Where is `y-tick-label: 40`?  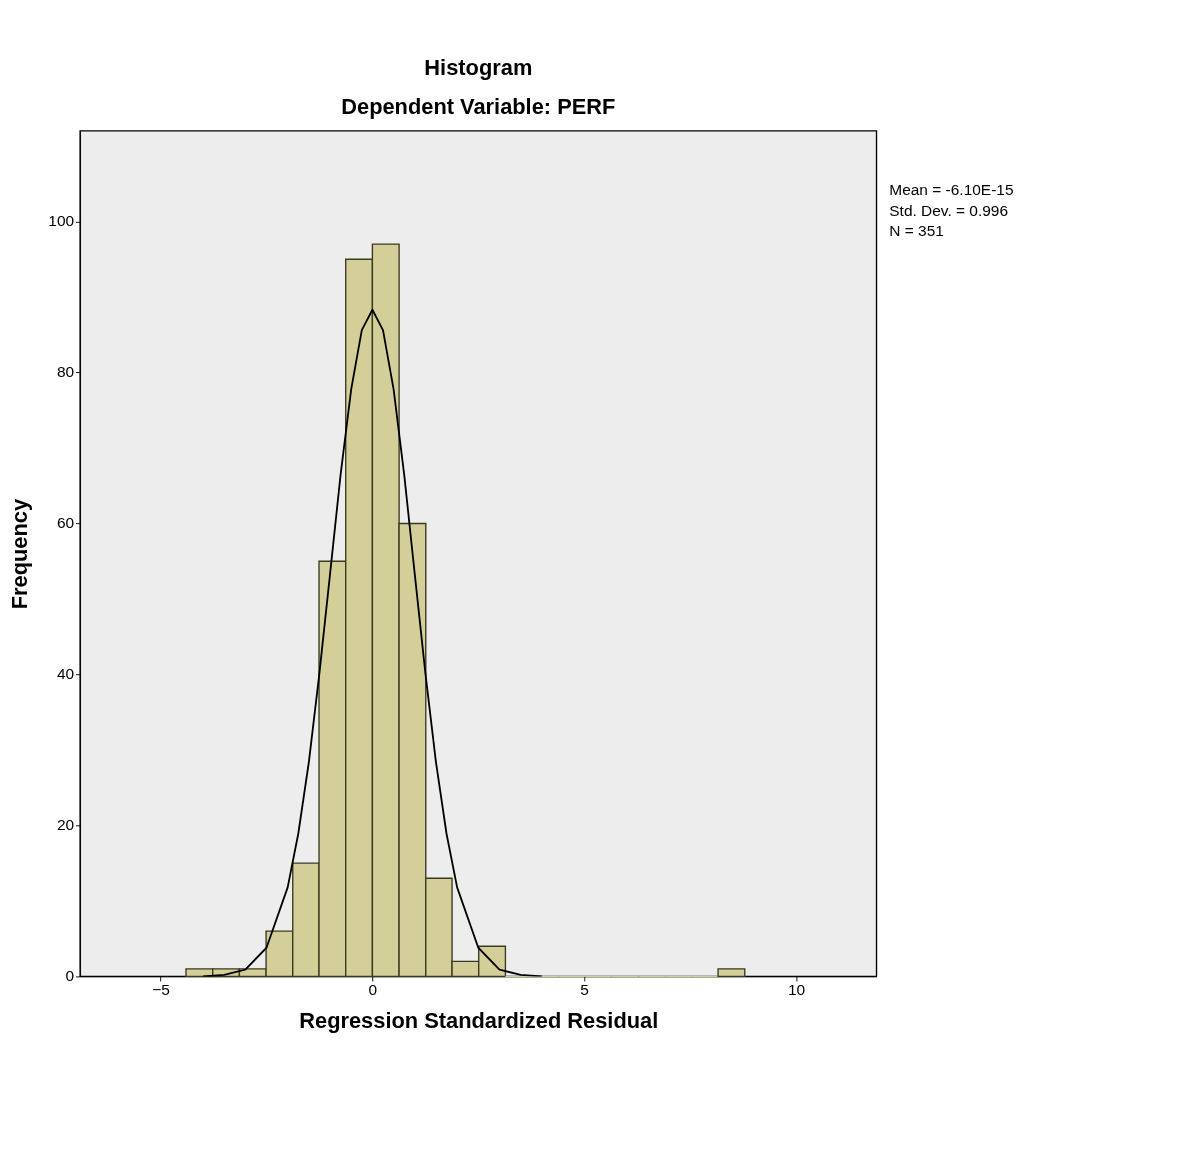 y-tick-label: 40 is located at coordinates (65, 674).